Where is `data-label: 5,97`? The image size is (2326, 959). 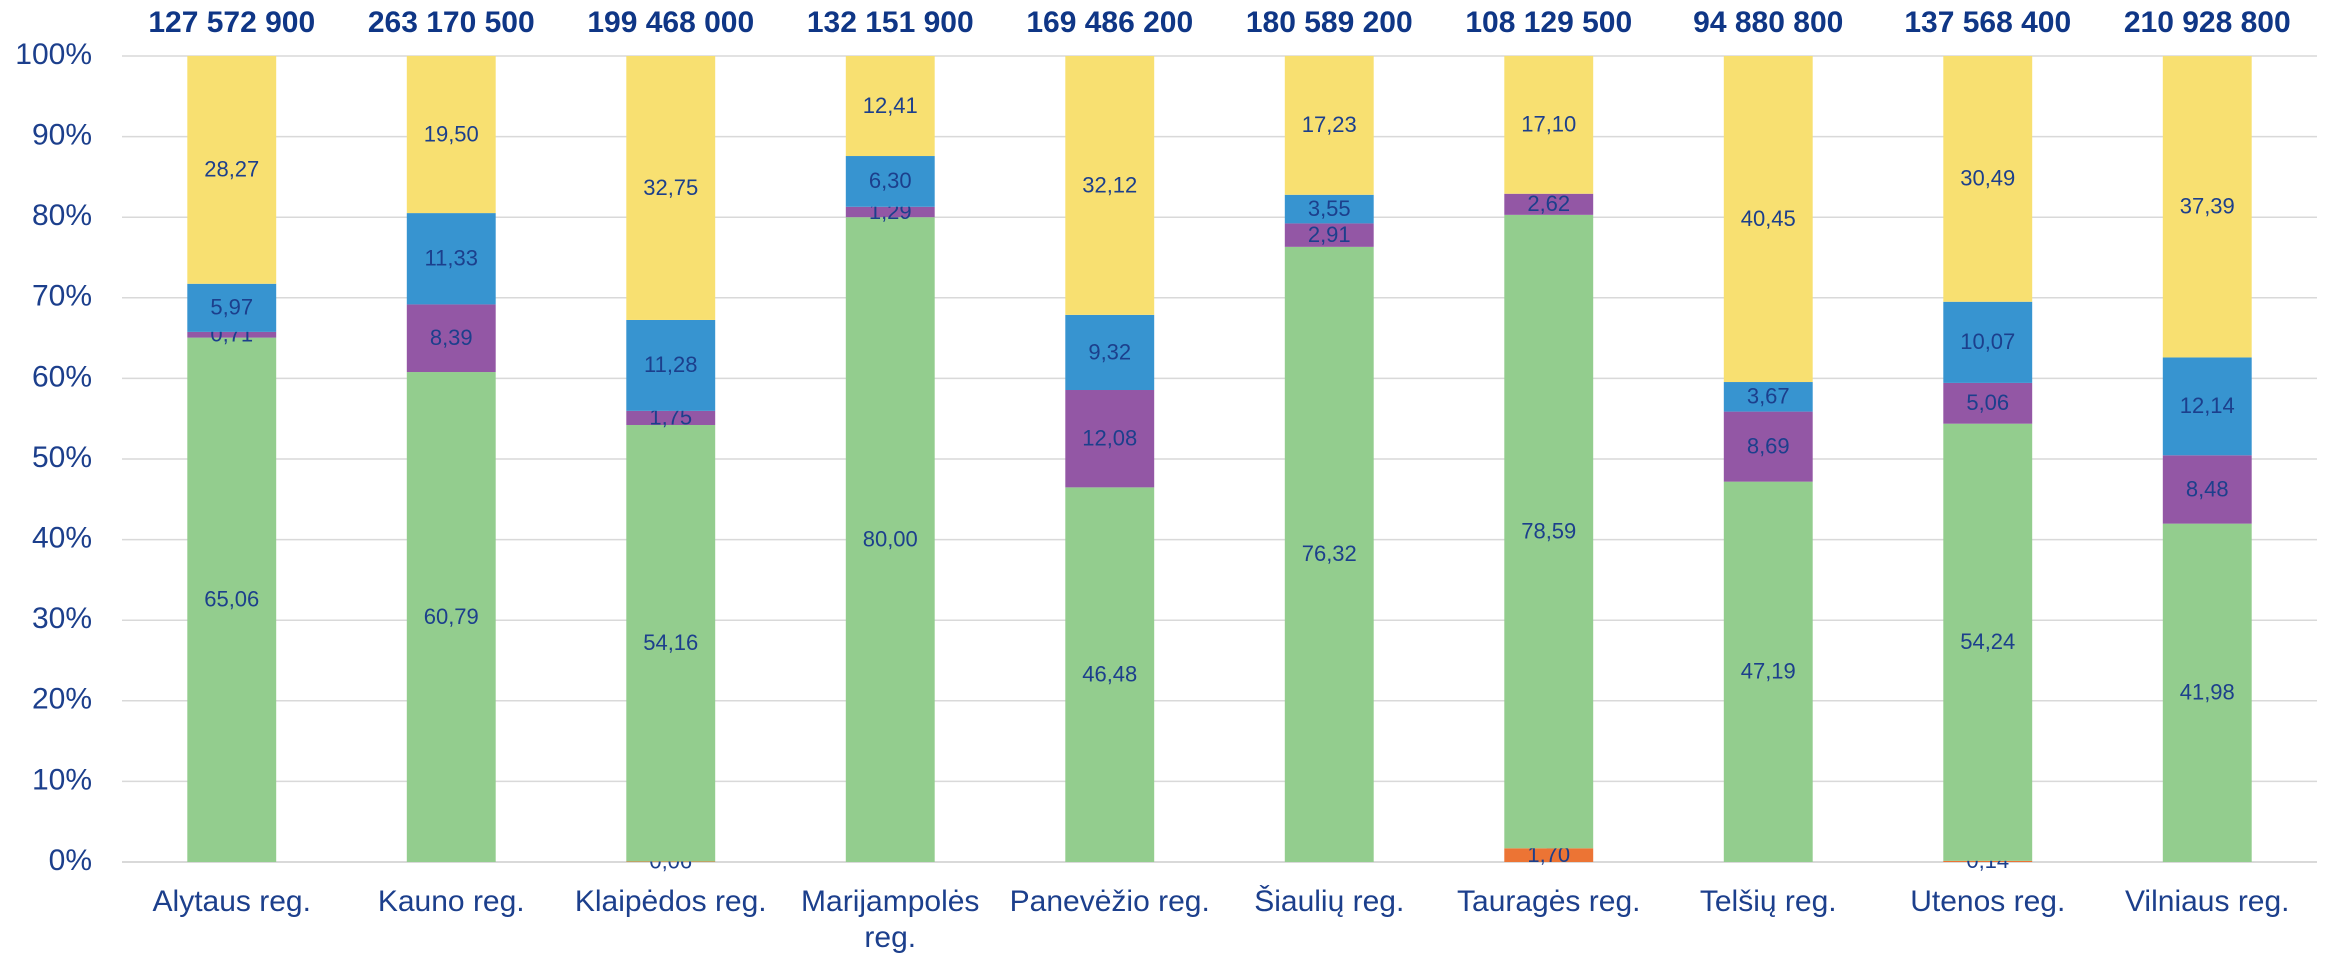 data-label: 5,97 is located at coordinates (231, 307).